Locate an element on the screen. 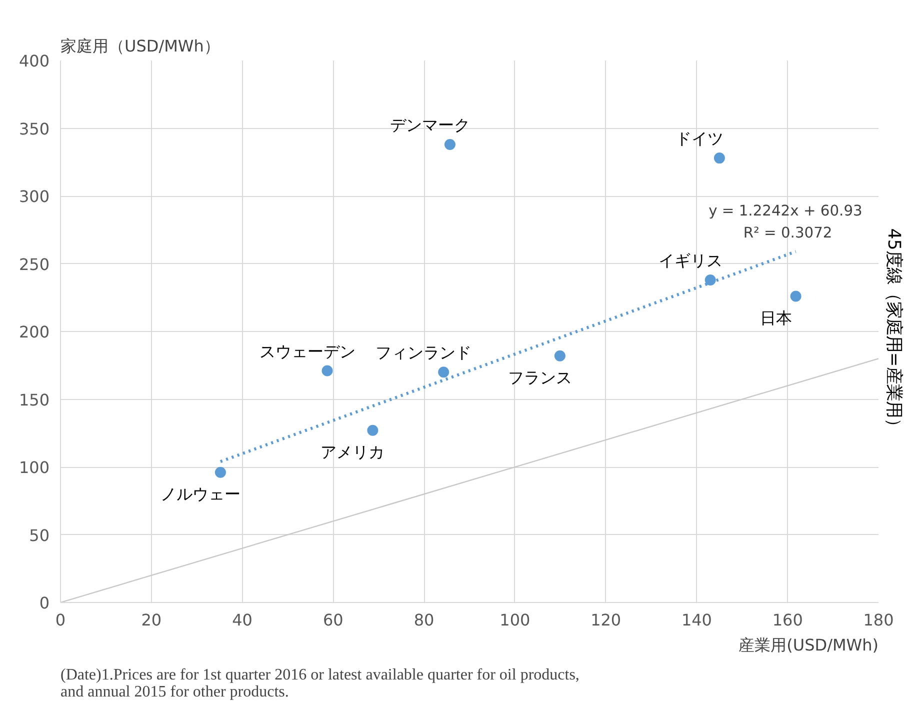 The width and height of the screenshot is (923, 718). x-tick-label: 40 is located at coordinates (242, 620).